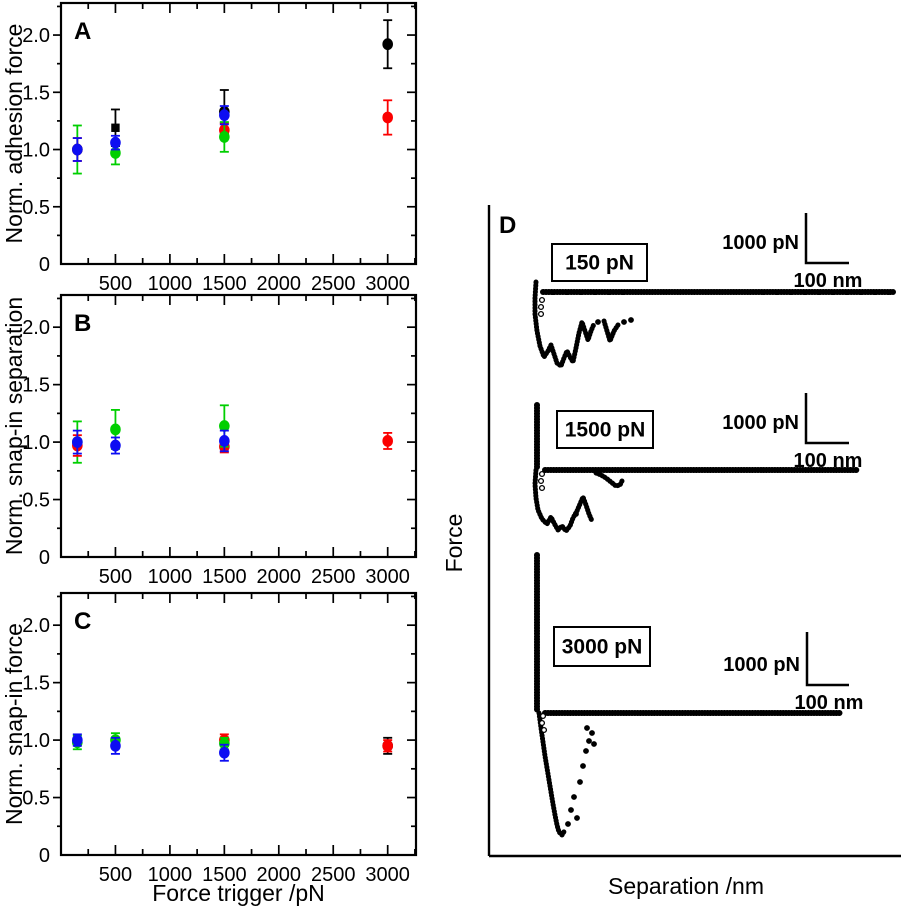 This screenshot has width=904, height=908. I want to click on curve-label: 1500 pN, so click(605, 430).